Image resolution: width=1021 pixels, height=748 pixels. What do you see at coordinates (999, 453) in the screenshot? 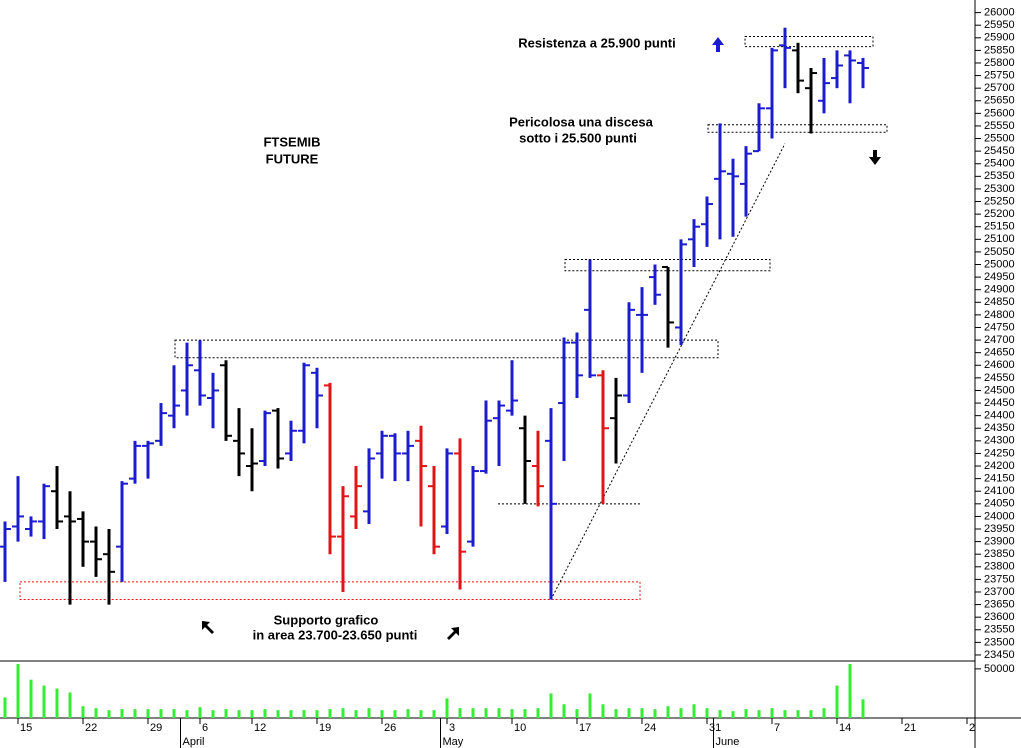
I see `y-tick-label: 24250` at bounding box center [999, 453].